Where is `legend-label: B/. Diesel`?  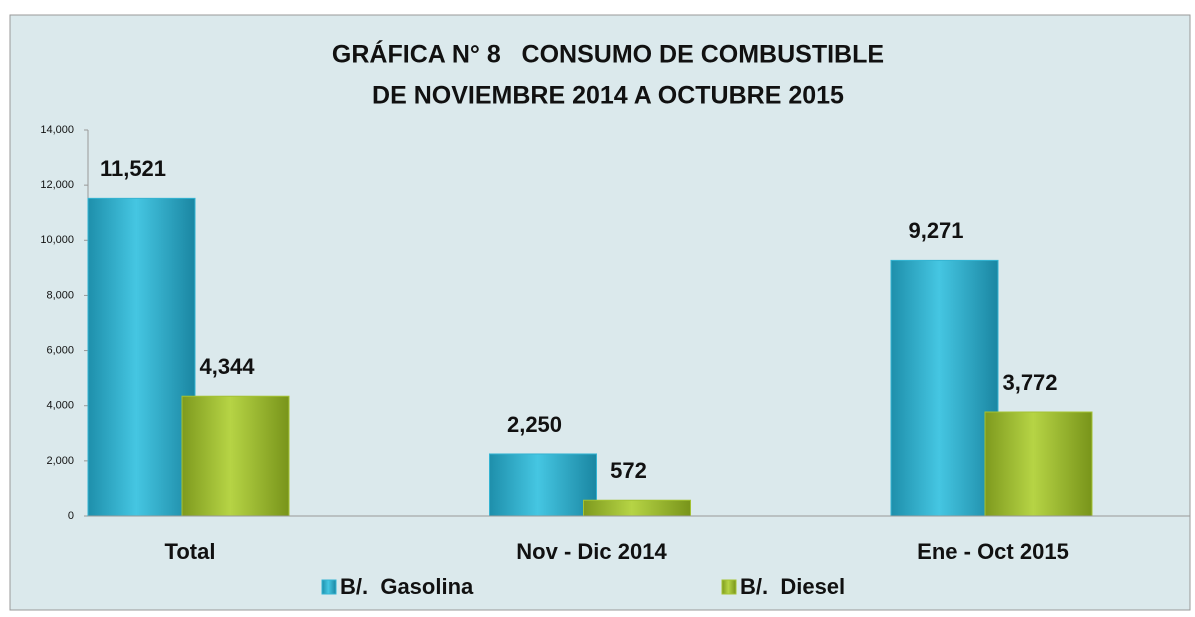 legend-label: B/. Diesel is located at coordinates (792, 586).